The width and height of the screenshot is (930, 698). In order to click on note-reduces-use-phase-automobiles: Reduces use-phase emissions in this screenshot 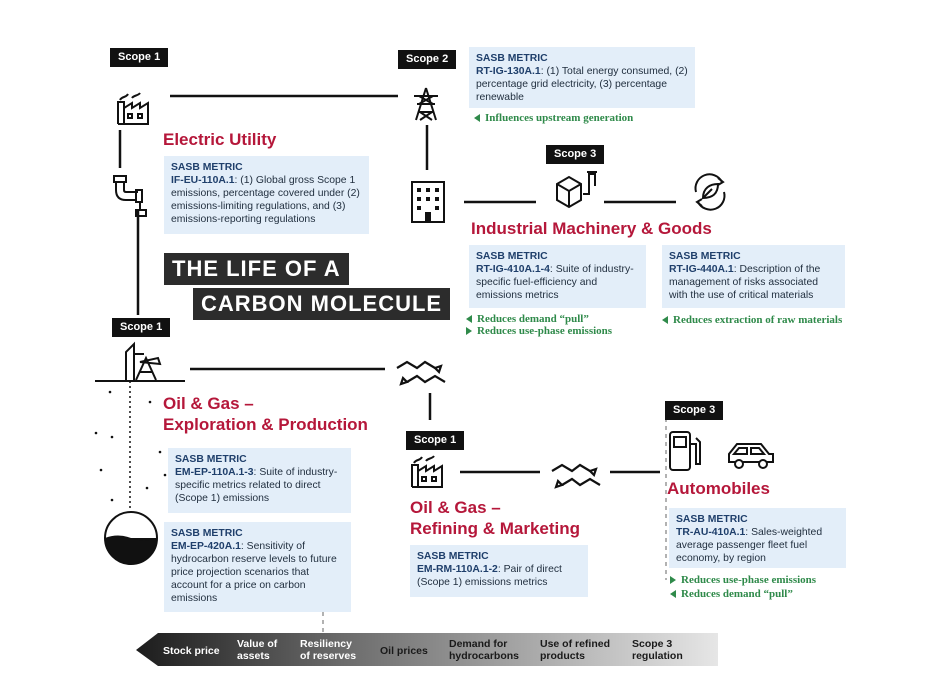, I will do `click(743, 580)`.